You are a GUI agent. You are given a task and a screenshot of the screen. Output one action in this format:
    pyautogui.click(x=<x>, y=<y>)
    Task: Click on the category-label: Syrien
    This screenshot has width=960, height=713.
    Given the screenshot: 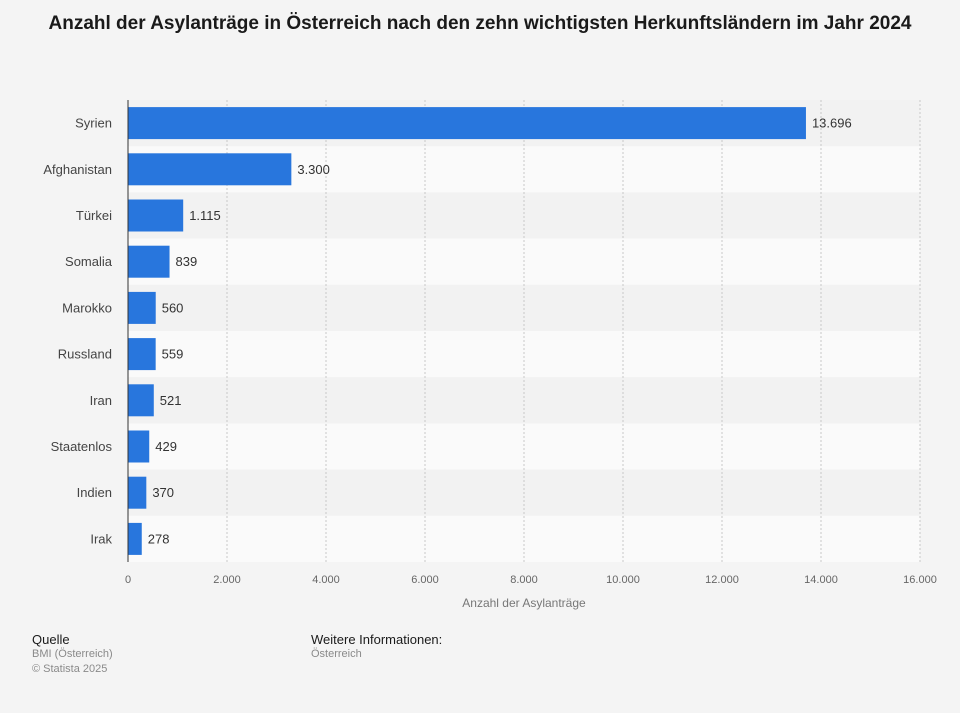 What is the action you would take?
    pyautogui.click(x=93, y=123)
    